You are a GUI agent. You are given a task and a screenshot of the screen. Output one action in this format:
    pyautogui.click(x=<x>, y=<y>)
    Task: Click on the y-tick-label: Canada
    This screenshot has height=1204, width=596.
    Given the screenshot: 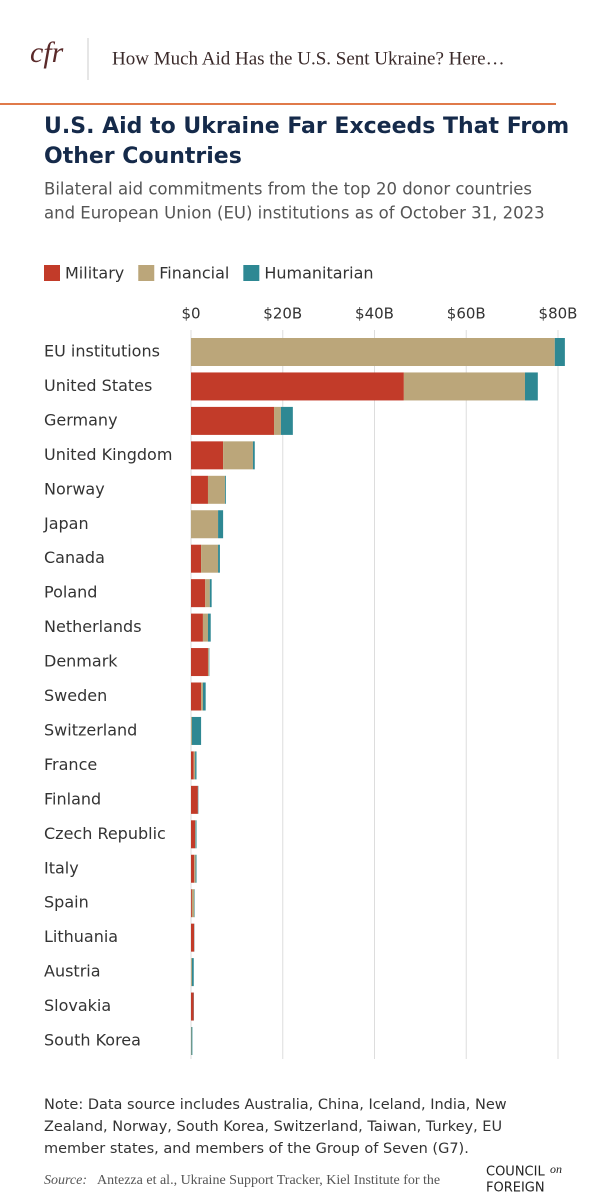 What is the action you would take?
    pyautogui.click(x=74, y=557)
    